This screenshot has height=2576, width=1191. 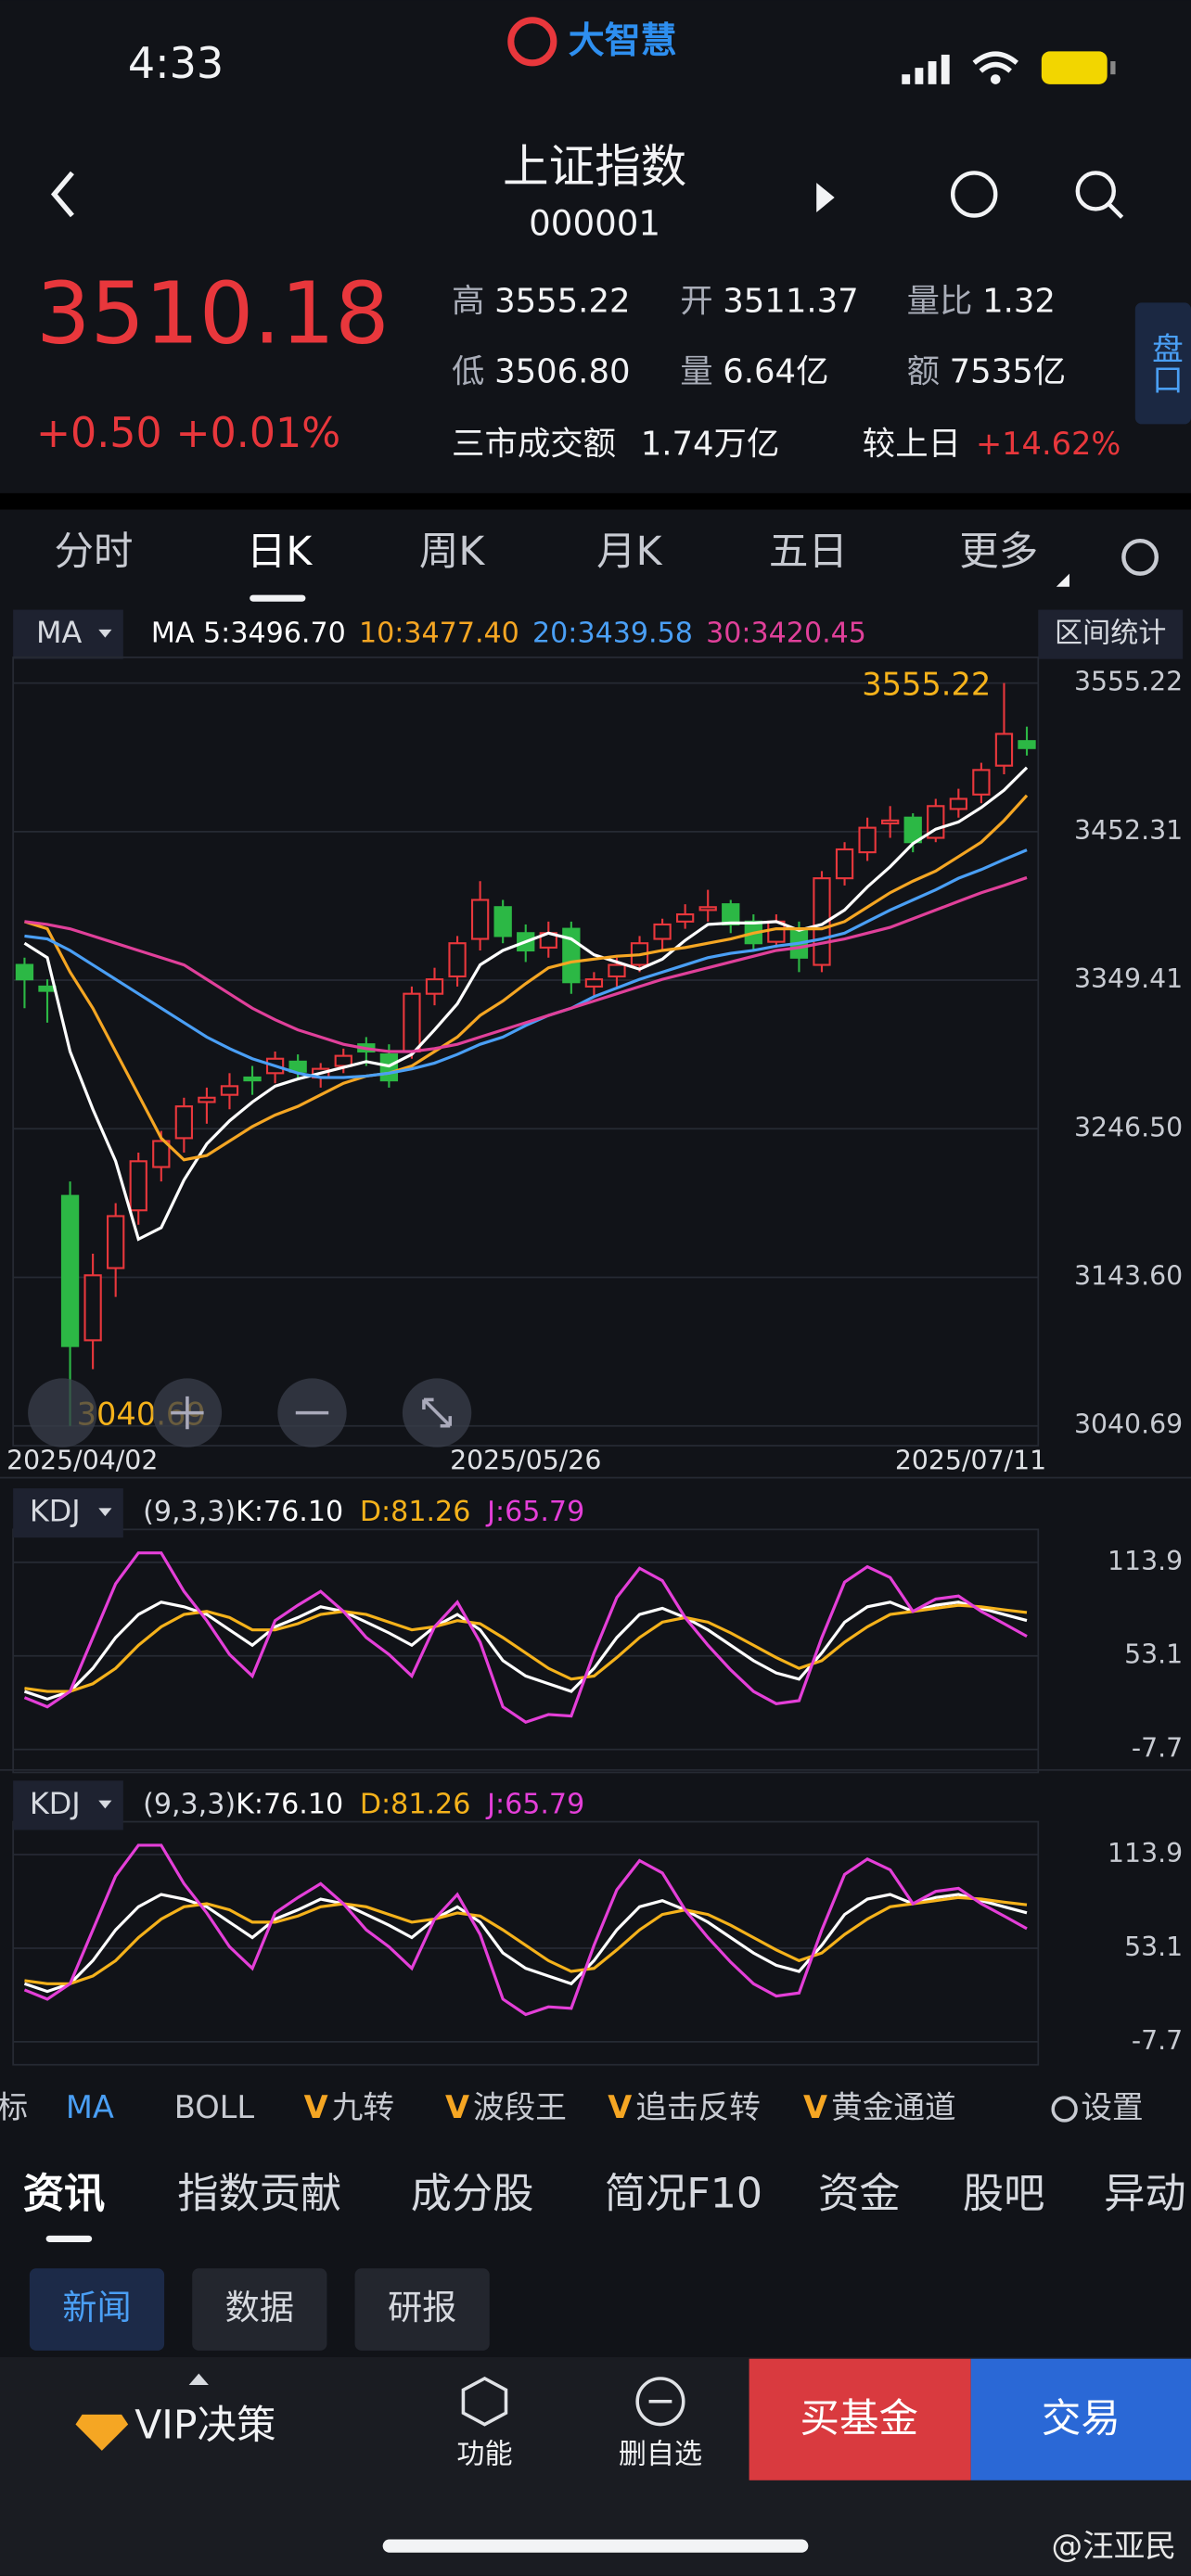 What do you see at coordinates (1095, 191) in the screenshot?
I see `search-button` at bounding box center [1095, 191].